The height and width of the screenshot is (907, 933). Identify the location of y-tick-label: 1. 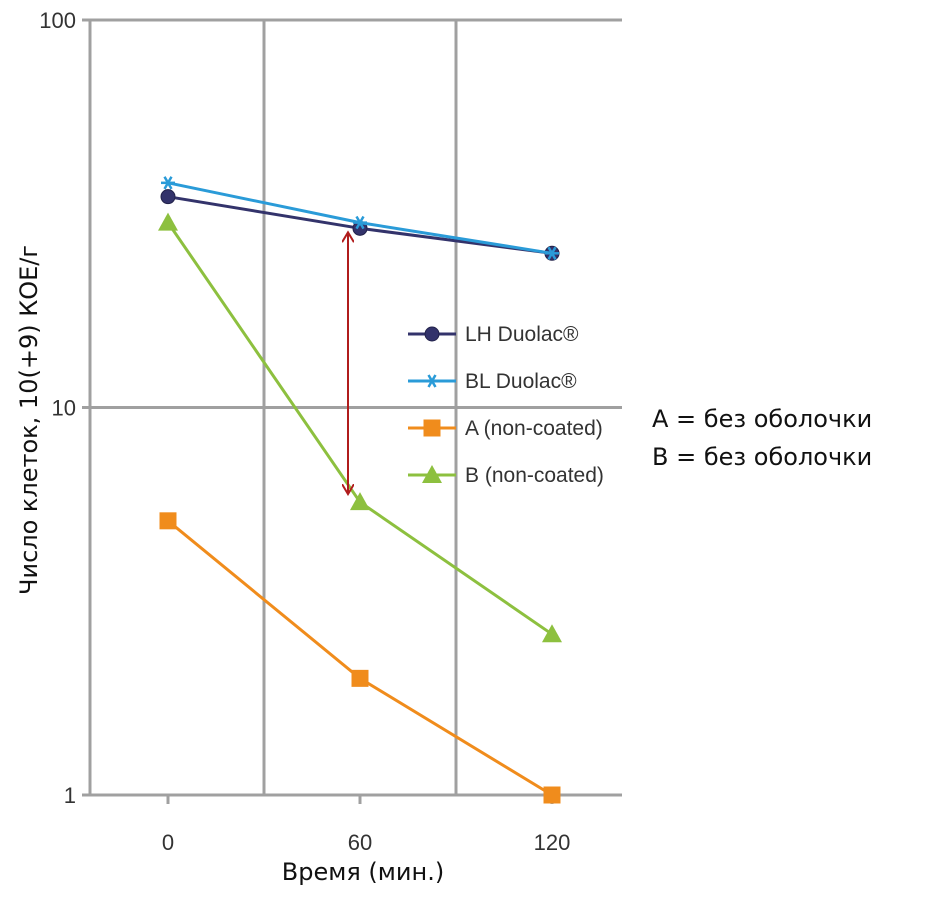
(70, 795).